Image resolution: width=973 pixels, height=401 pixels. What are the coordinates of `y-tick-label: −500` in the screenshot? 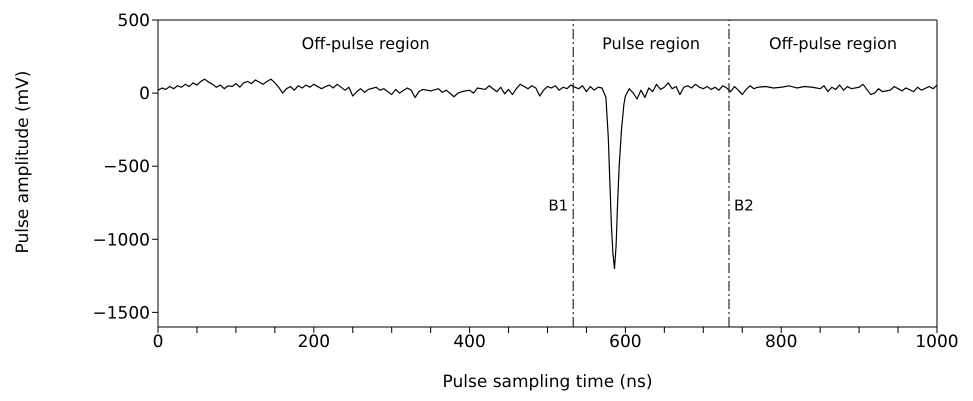 It's located at (126, 167).